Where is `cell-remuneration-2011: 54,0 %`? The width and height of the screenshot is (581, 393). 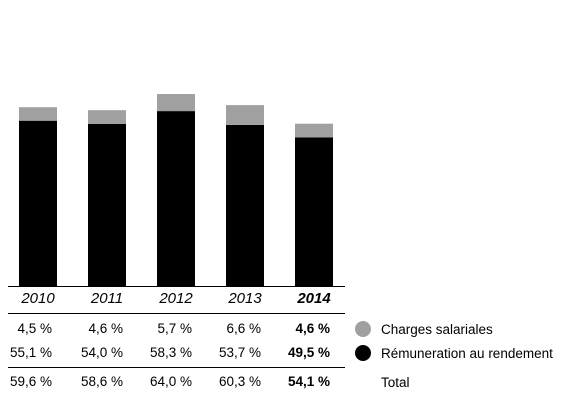
cell-remuneration-2011: 54,0 % is located at coordinates (101, 352).